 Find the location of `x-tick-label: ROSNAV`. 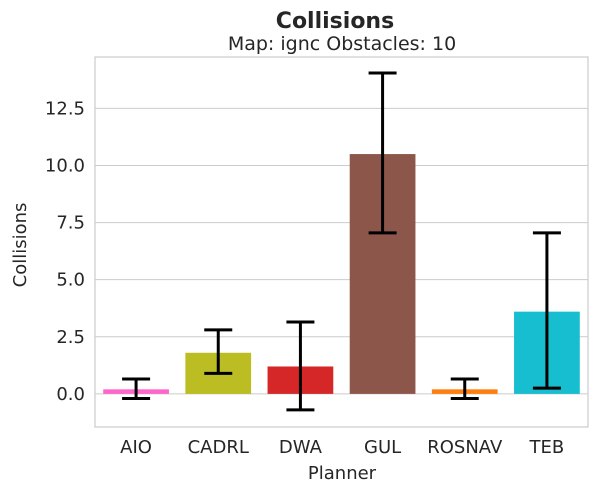

x-tick-label: ROSNAV is located at coordinates (465, 447).